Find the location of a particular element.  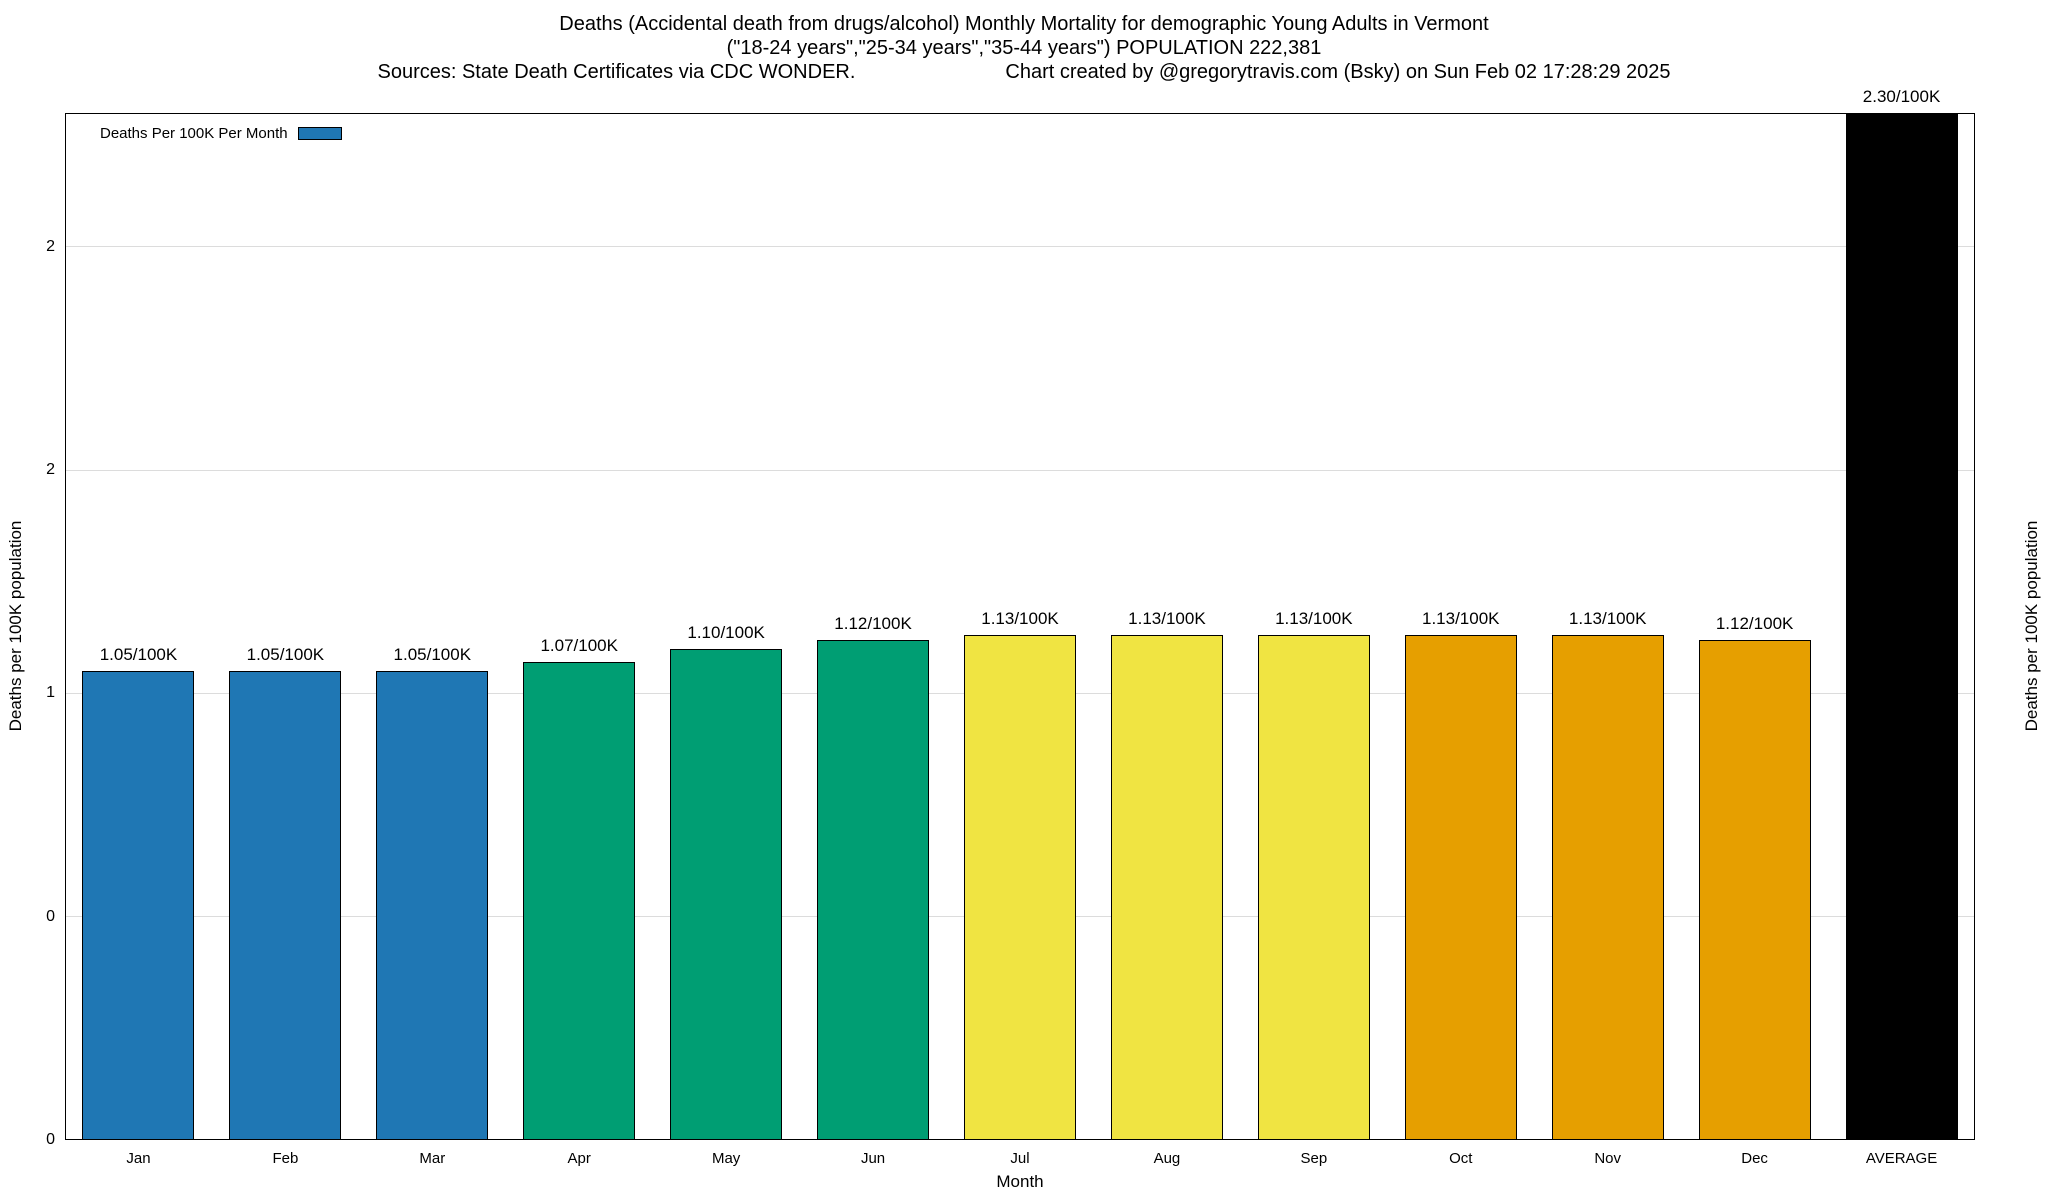

x-tick-label: Dec is located at coordinates (1754, 1158).